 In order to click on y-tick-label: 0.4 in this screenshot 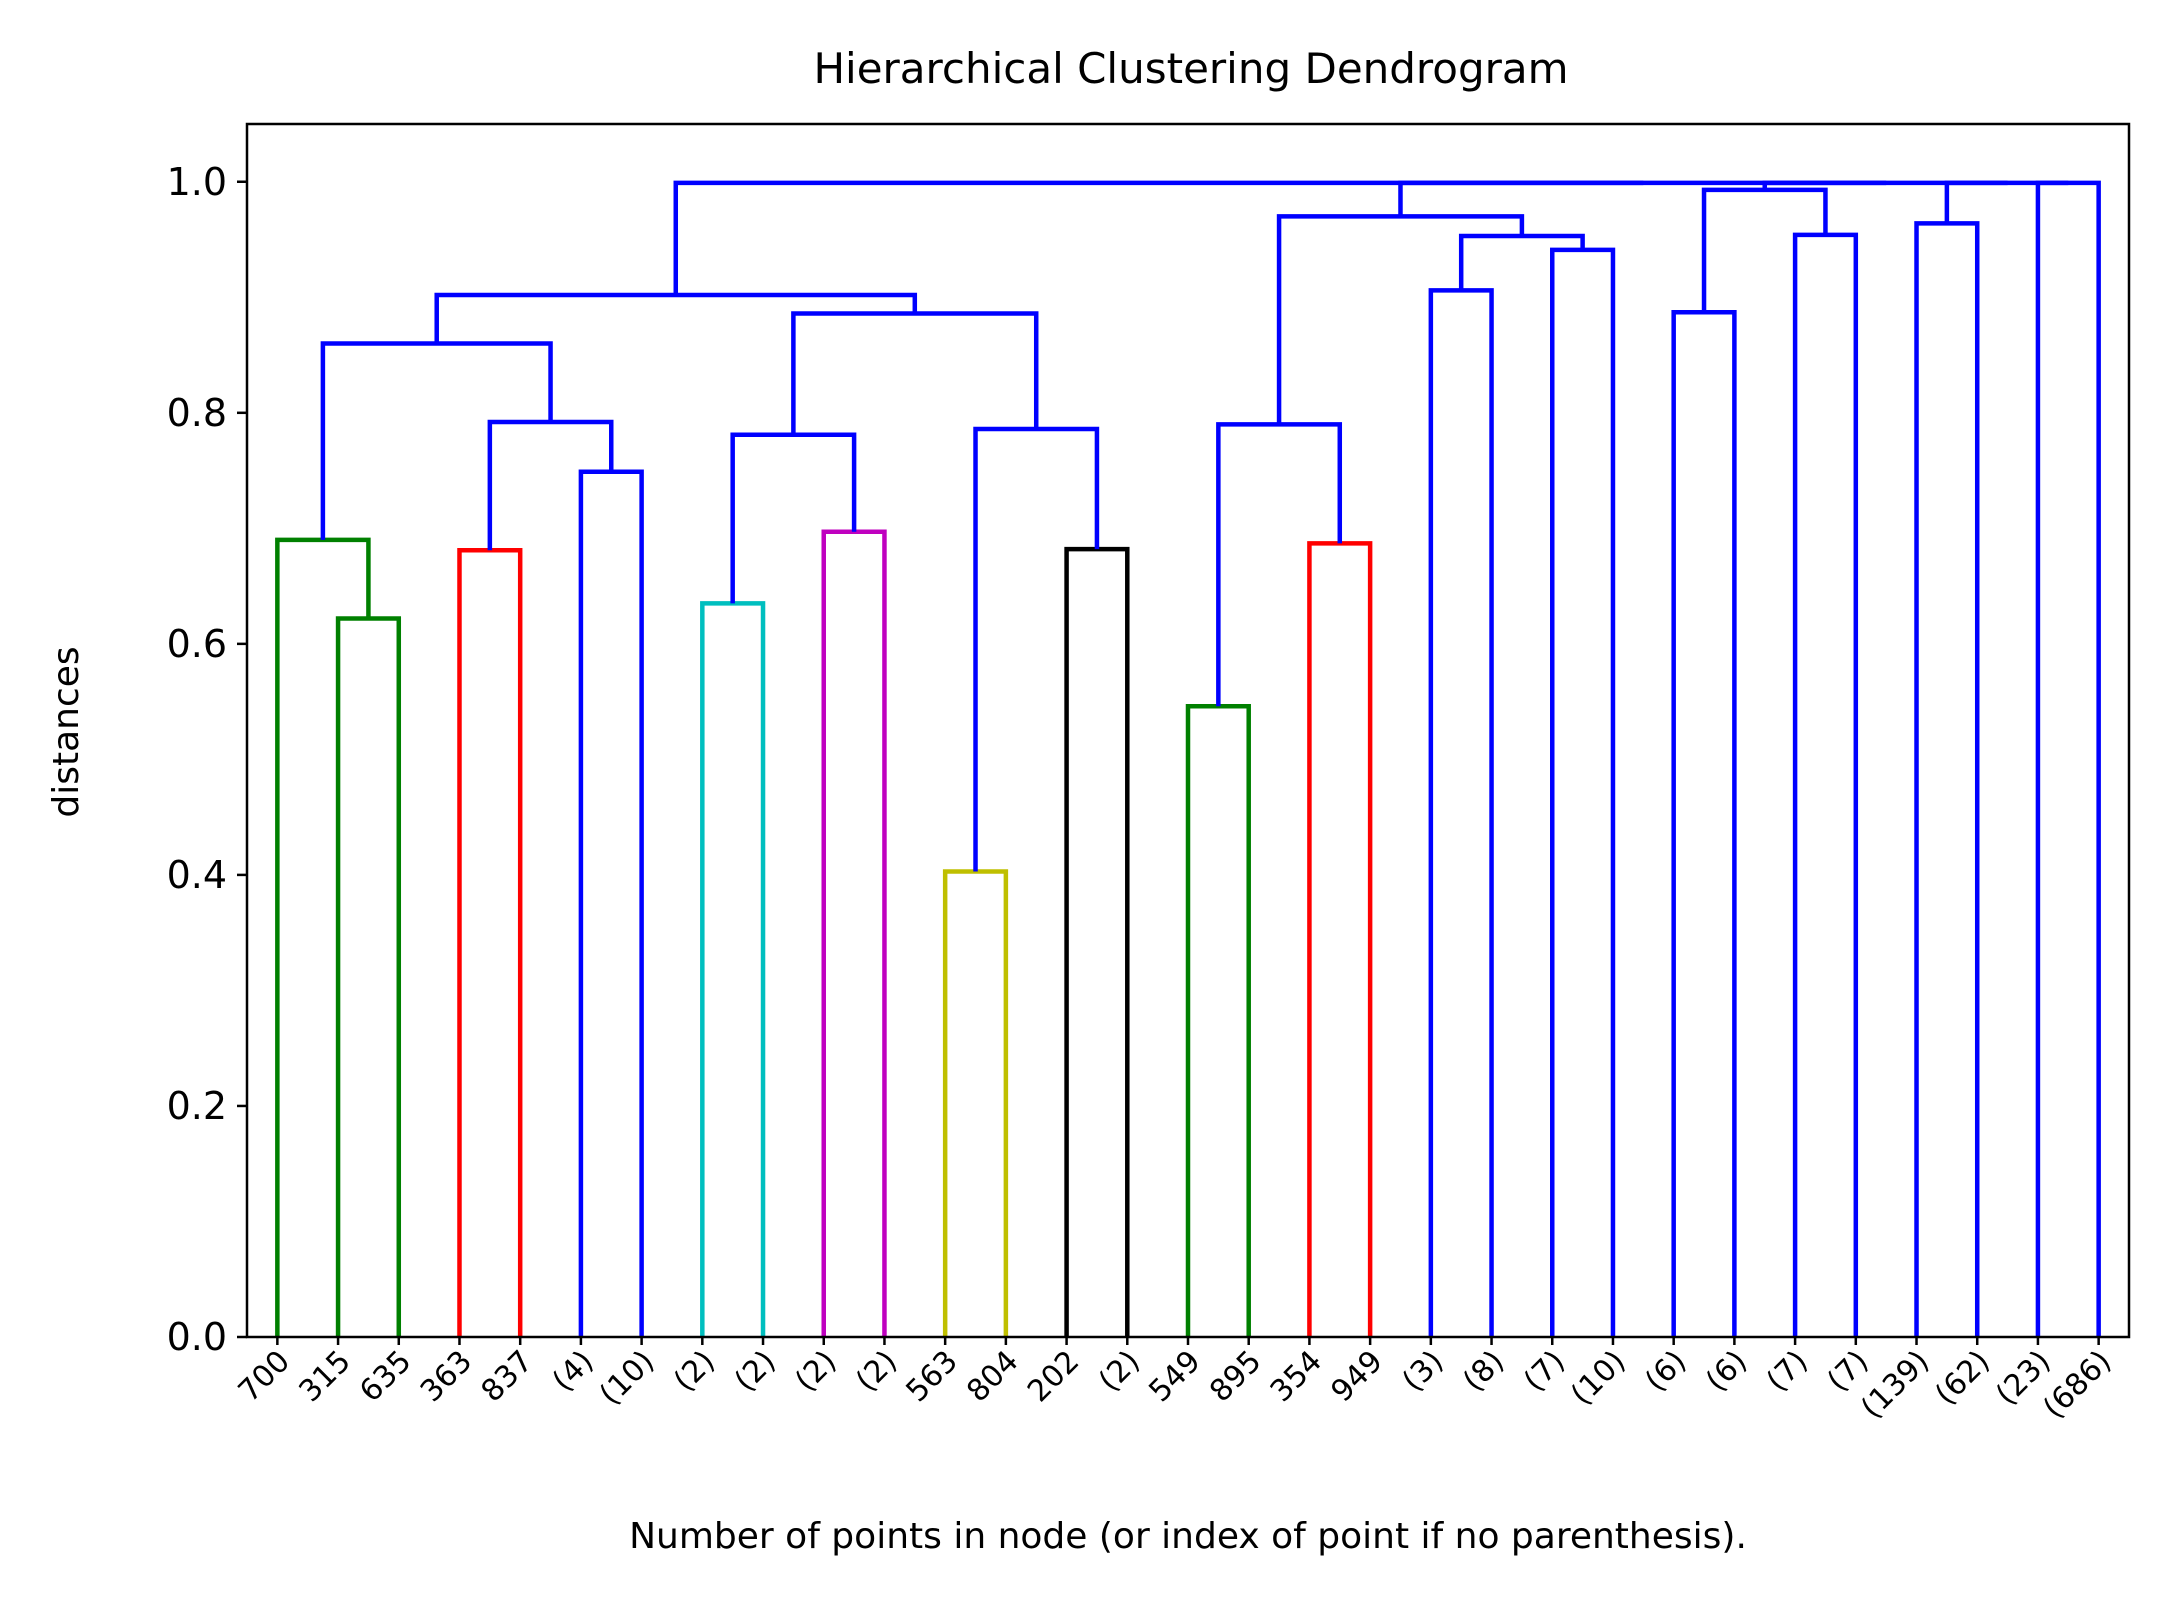, I will do `click(197, 875)`.